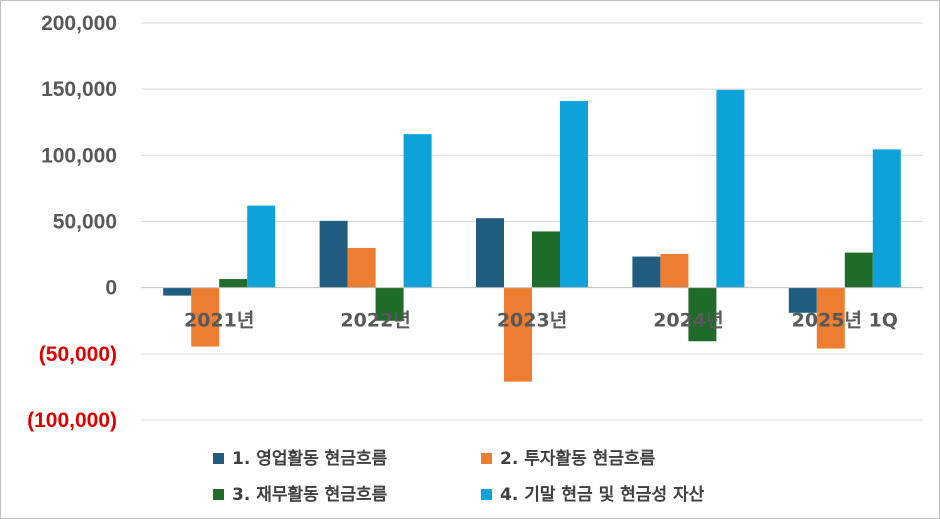  What do you see at coordinates (310, 459) in the screenshot?
I see `legend-label-operating: 1. 영업활동 현금흐름` at bounding box center [310, 459].